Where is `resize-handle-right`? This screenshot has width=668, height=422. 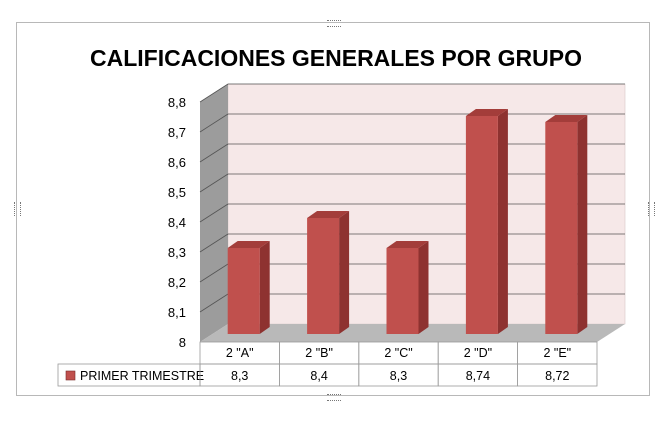 resize-handle-right is located at coordinates (651, 209).